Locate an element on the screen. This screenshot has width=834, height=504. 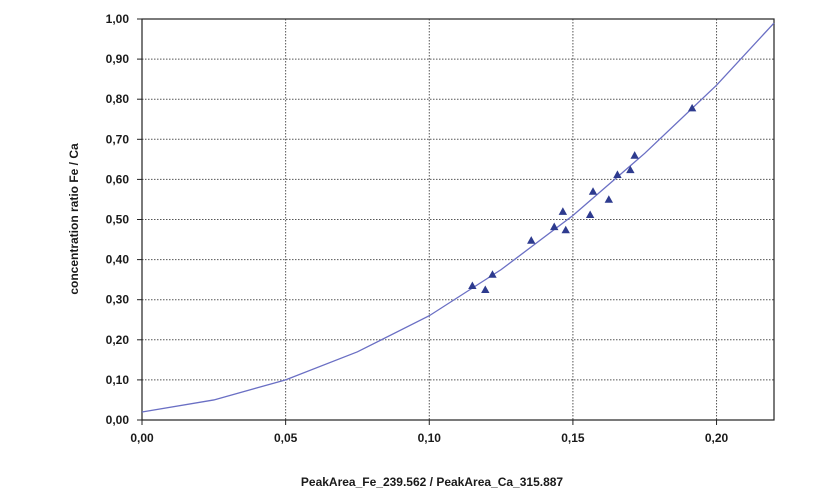
y-tick-label: 1,00 is located at coordinates (118, 19).